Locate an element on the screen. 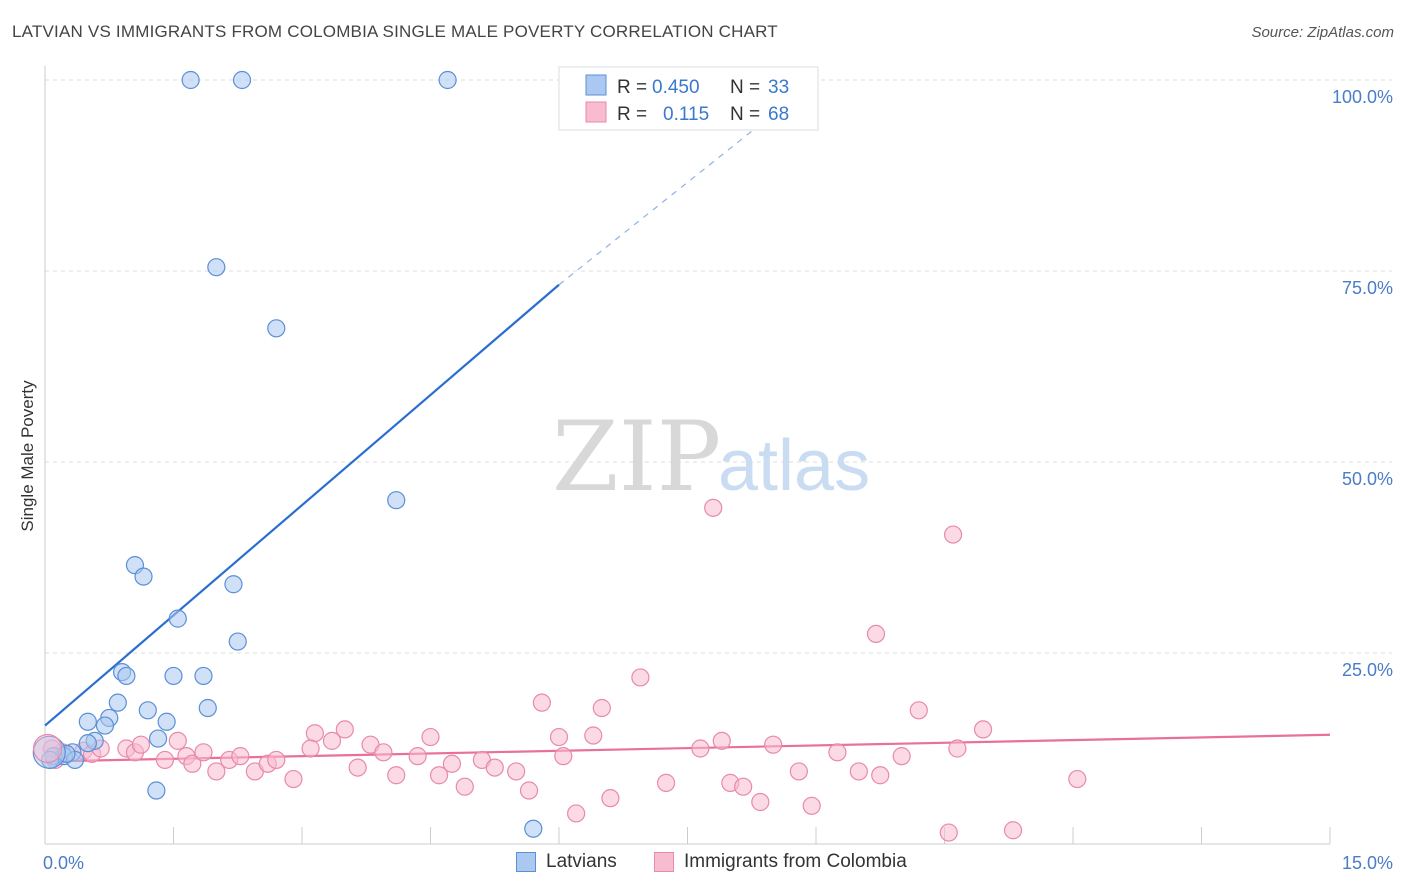  legend-n-value-latvians: 33 is located at coordinates (778, 87).